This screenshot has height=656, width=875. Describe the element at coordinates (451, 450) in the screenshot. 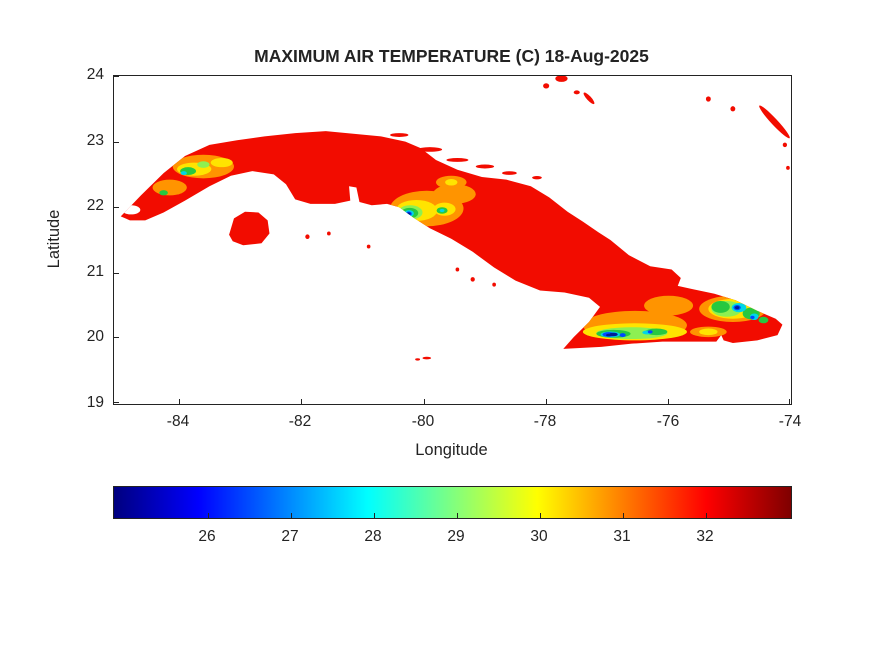

I see `x-axis-label: Longitude` at that location.